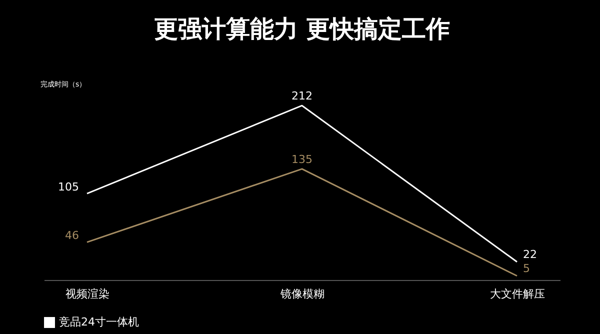 Image resolution: width=600 pixels, height=334 pixels. I want to click on legend-label: 竞品24寸一体机, so click(99, 322).